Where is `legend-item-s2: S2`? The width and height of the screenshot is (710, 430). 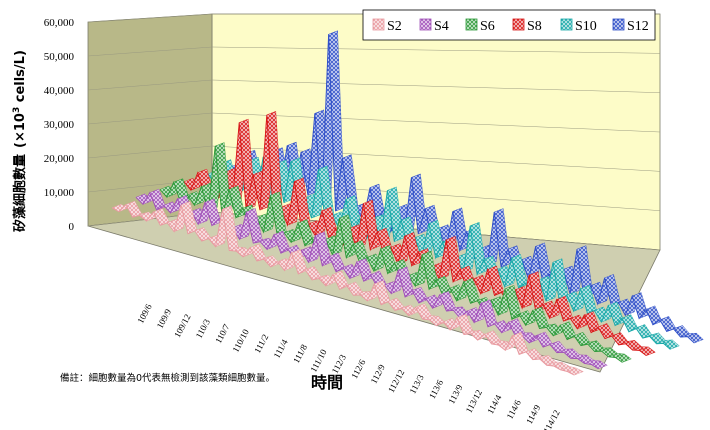 legend-item-s2: S2 is located at coordinates (387, 26).